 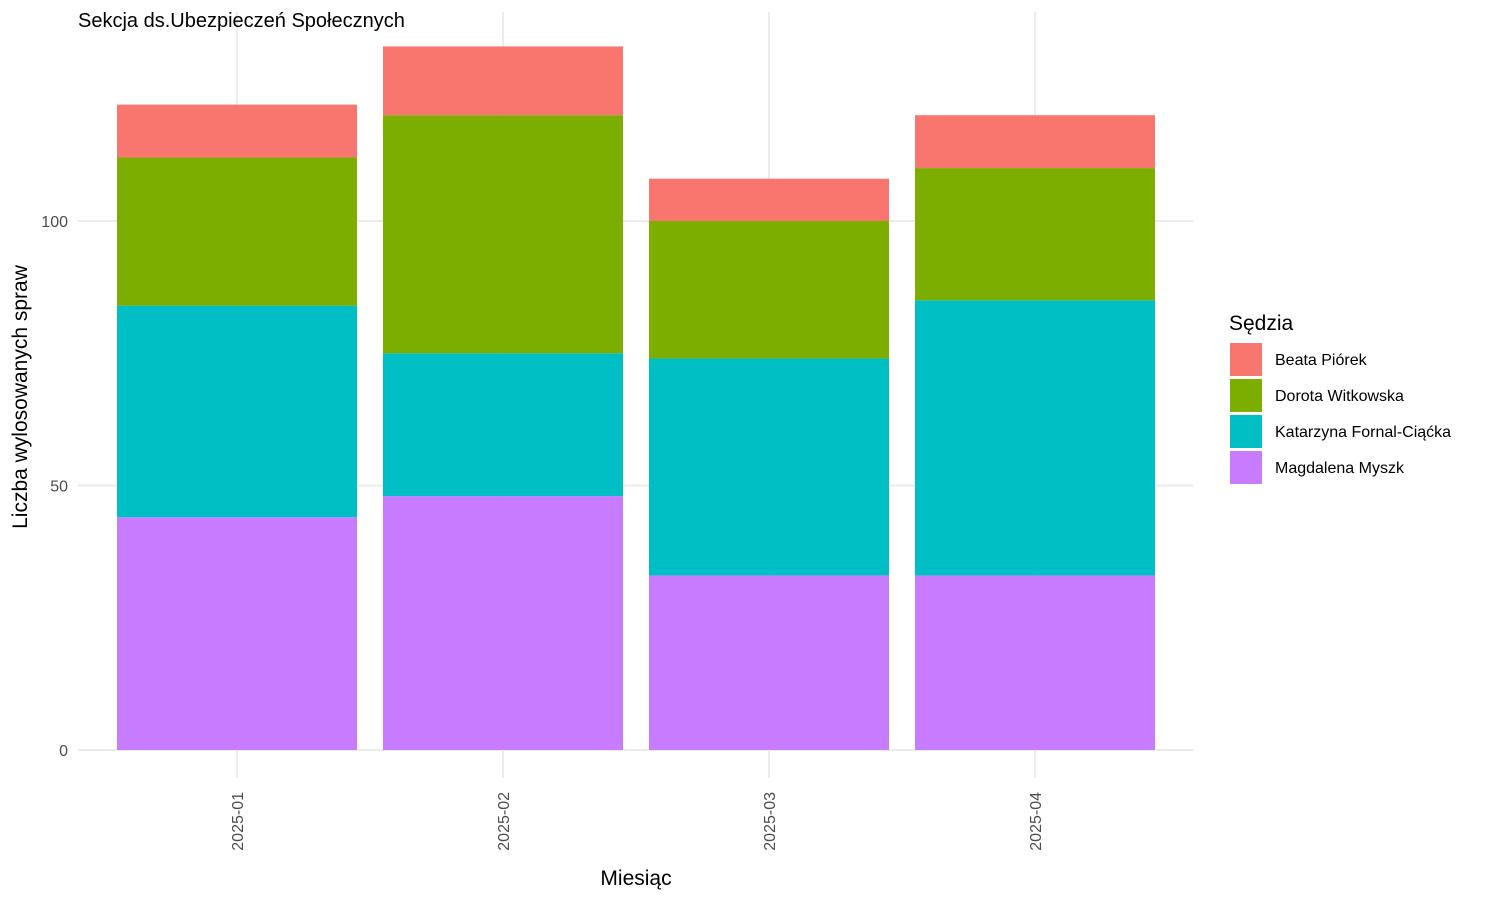 I want to click on legend-label: Magdalena Myszk, so click(x=1340, y=468).